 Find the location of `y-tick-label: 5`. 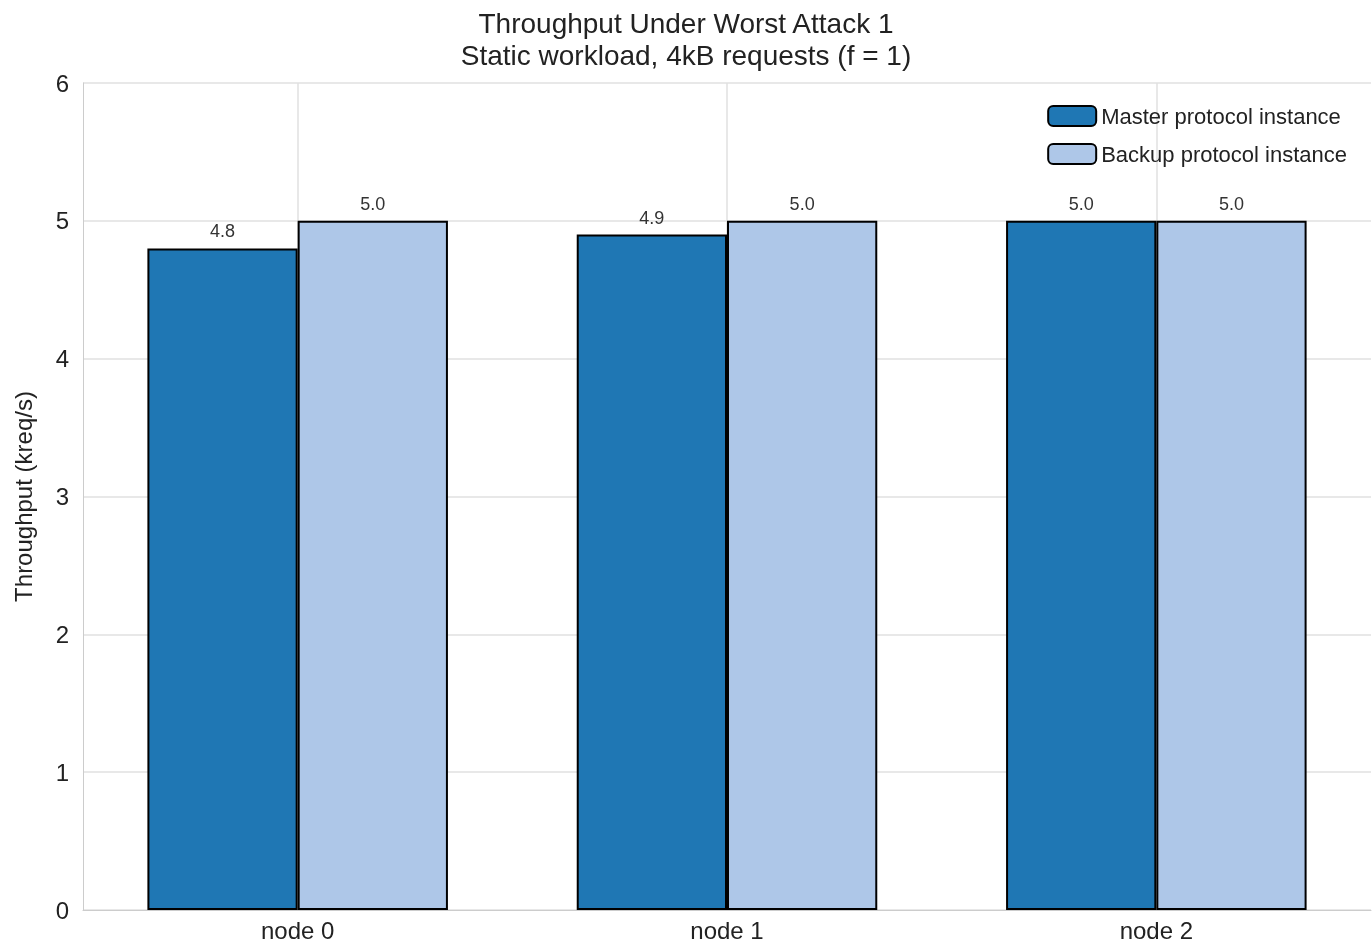

y-tick-label: 5 is located at coordinates (62, 221).